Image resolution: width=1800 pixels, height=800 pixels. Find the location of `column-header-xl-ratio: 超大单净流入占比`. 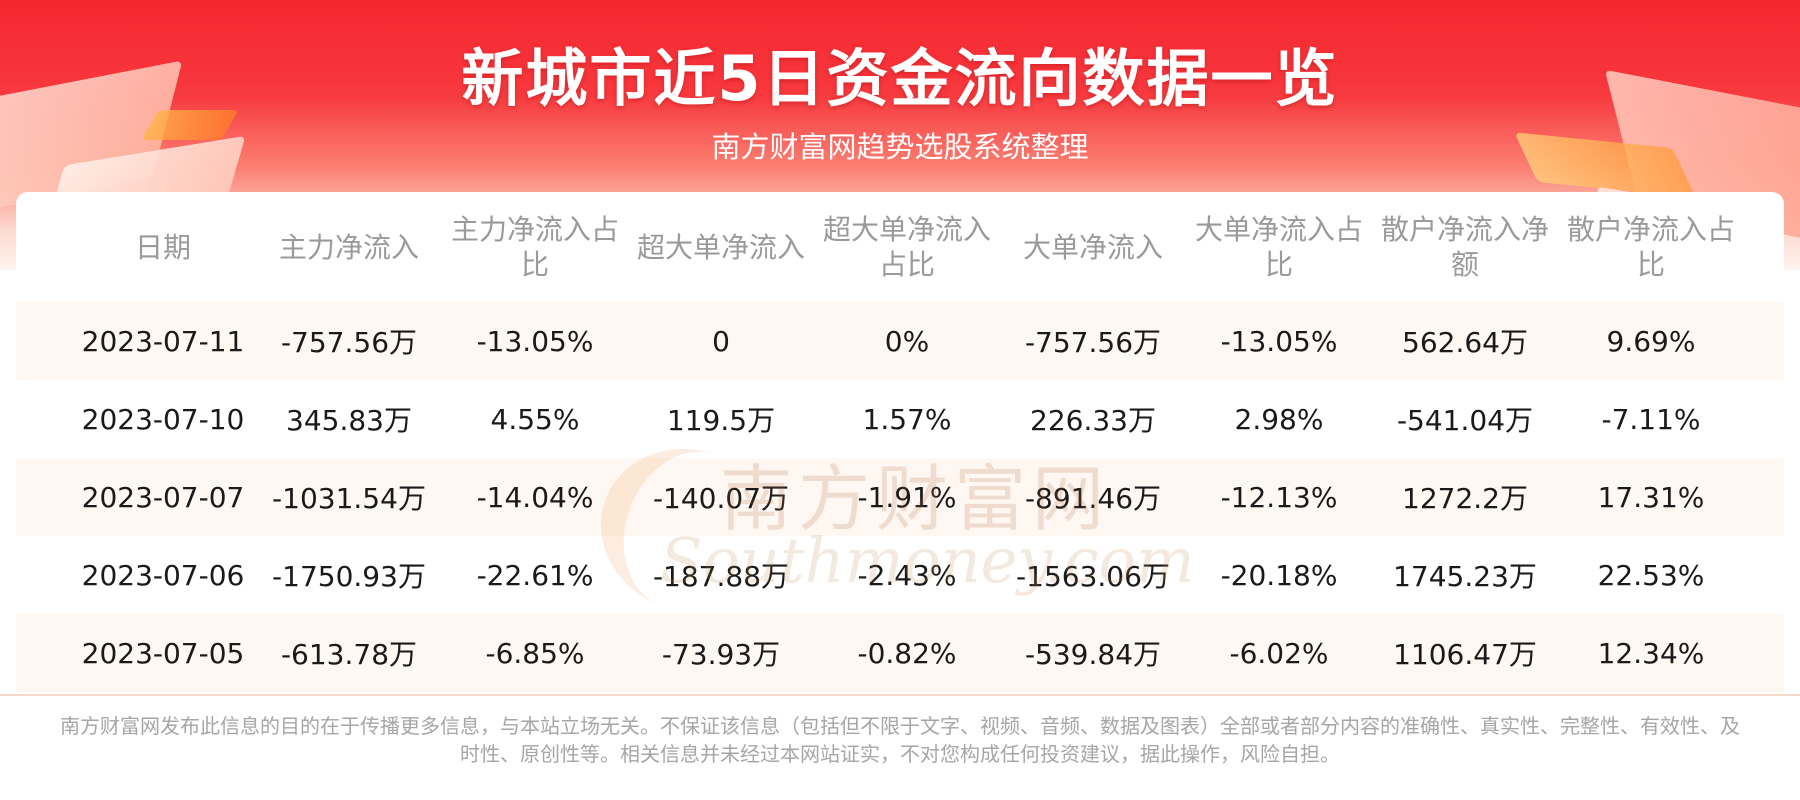

column-header-xl-ratio: 超大单净流入占比 is located at coordinates (906, 247).